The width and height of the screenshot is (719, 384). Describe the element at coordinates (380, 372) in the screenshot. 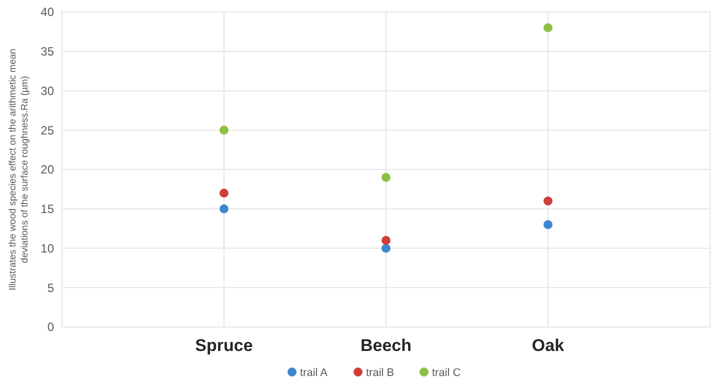

I see `legend-label: trail B` at that location.